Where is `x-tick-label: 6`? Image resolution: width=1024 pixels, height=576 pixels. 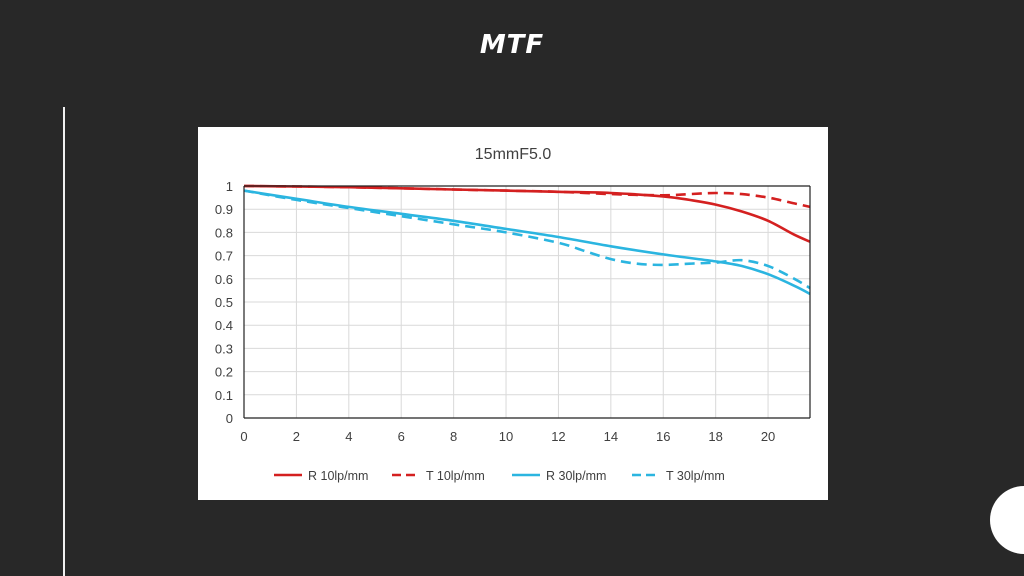
x-tick-label: 6 is located at coordinates (401, 436).